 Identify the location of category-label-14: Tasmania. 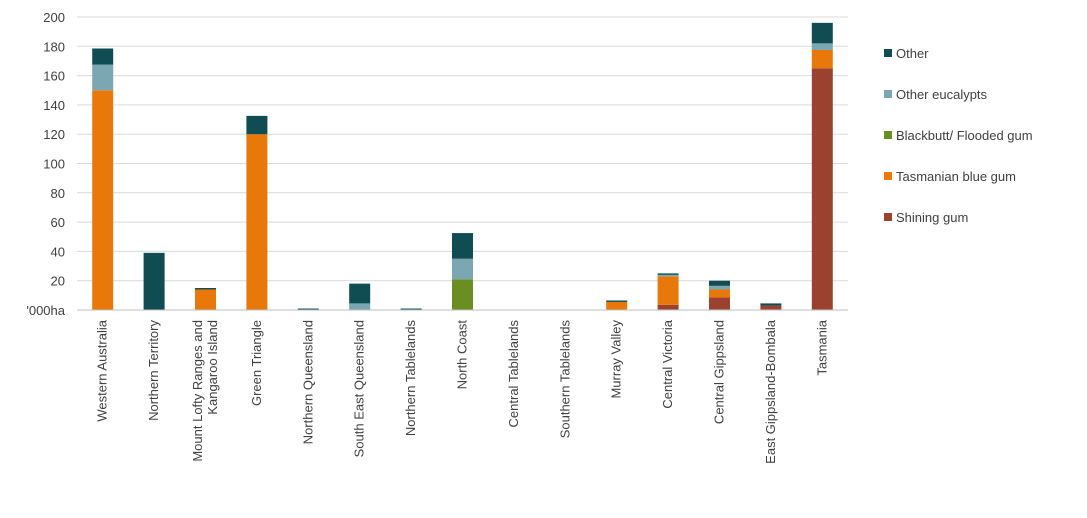
(821, 347).